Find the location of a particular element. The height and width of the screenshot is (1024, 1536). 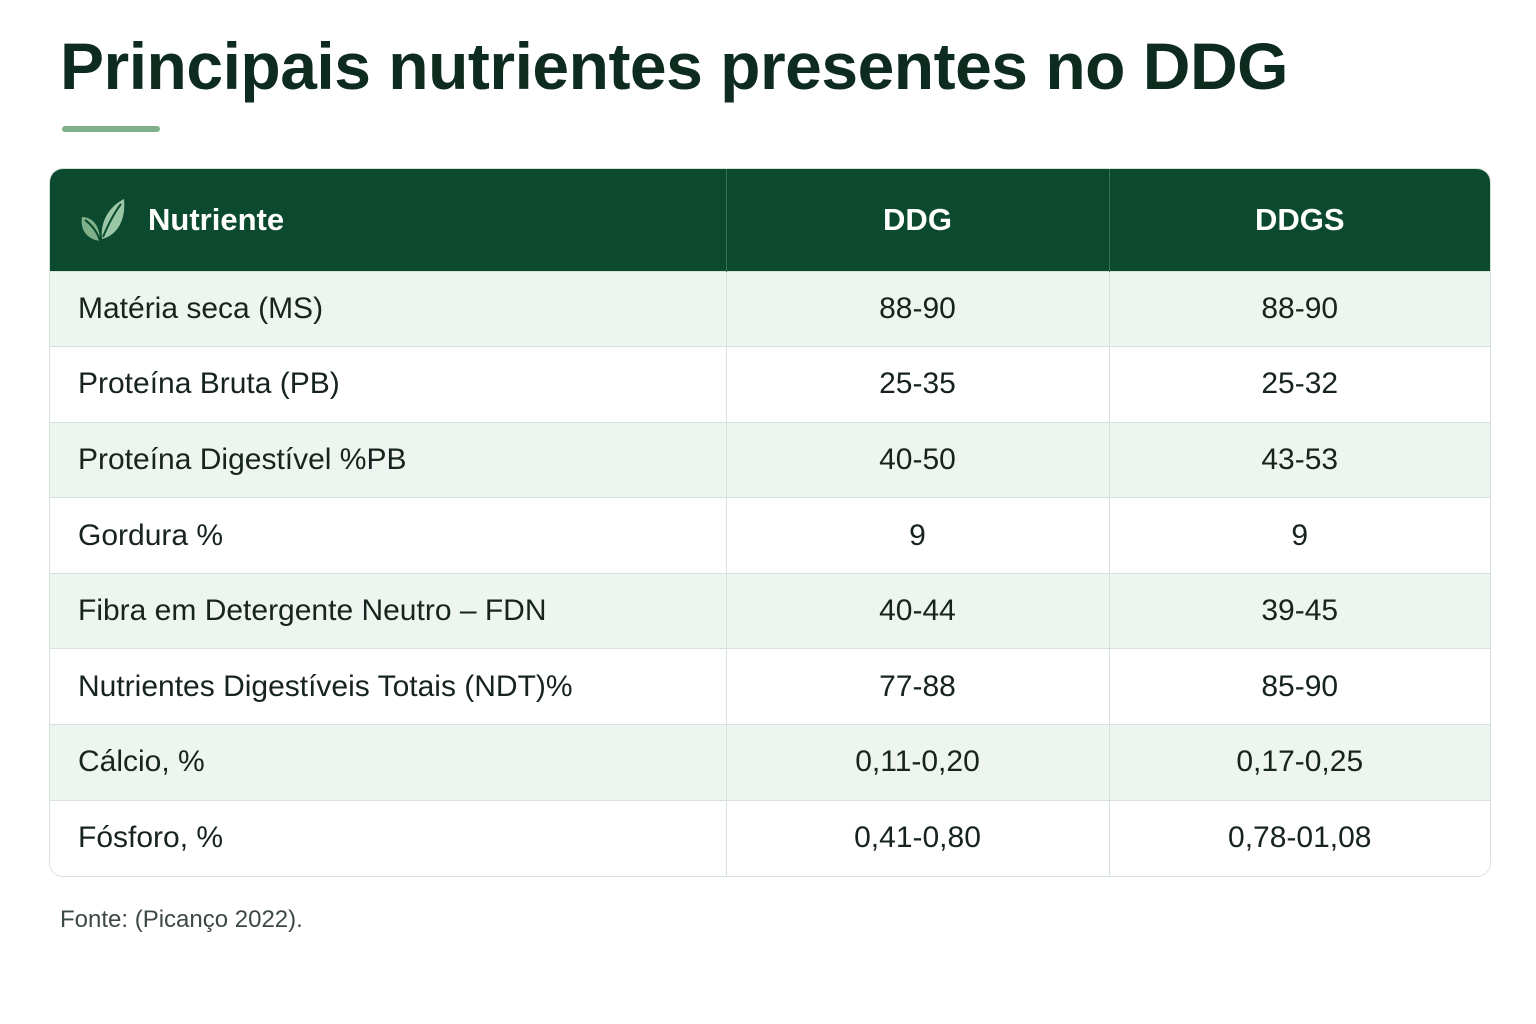

cell-nutriente: Cálcio, % is located at coordinates (388, 762).